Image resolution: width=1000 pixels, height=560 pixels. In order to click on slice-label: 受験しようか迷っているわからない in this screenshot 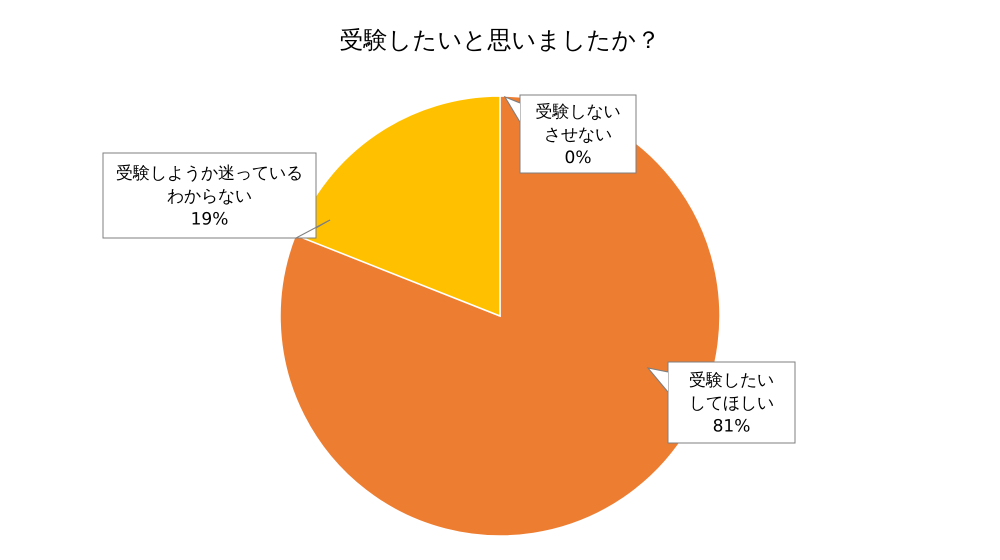, I will do `click(209, 185)`.